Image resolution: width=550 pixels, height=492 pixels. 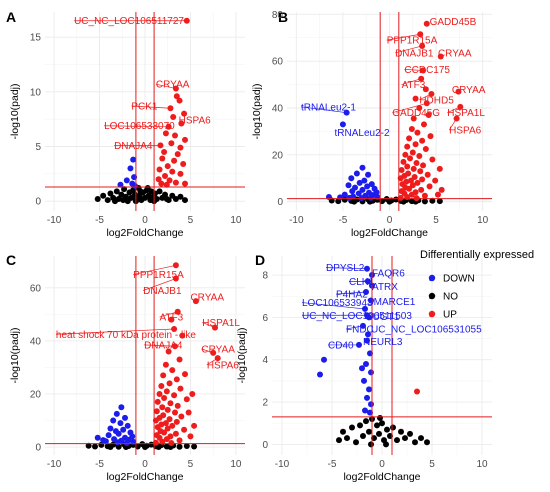 What do you see at coordinates (477, 285) in the screenshot?
I see `legend: Differentially expressed a DOWN a NO a UP` at bounding box center [477, 285].